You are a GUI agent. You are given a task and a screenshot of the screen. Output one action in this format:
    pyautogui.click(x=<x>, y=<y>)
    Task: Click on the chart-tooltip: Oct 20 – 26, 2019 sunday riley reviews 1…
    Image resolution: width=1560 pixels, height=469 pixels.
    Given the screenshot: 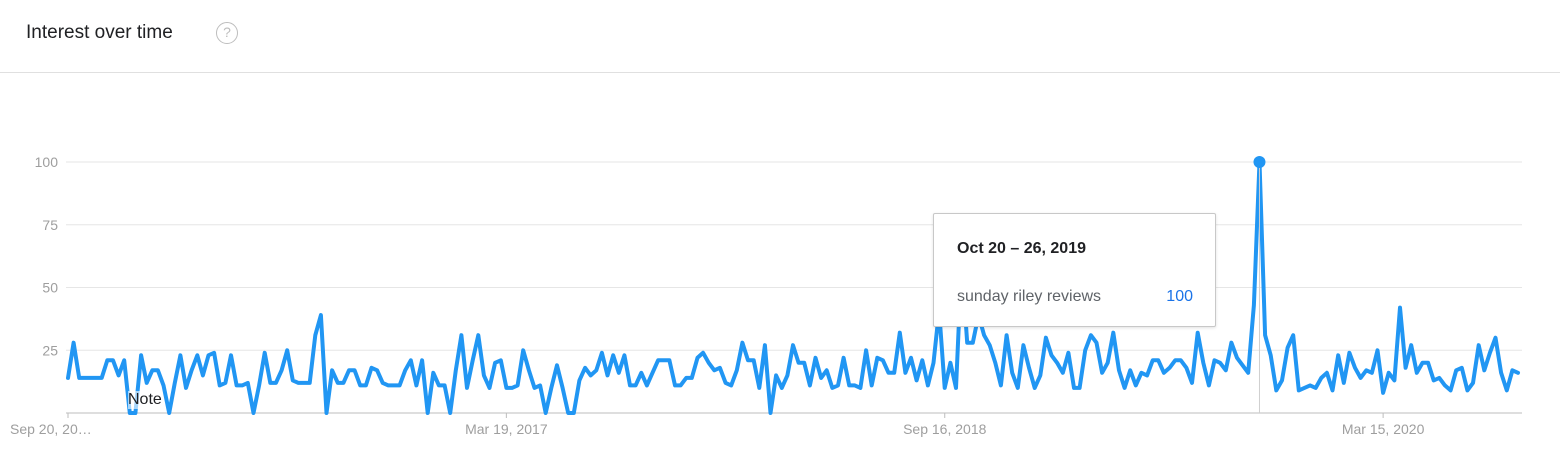 What is the action you would take?
    pyautogui.click(x=1074, y=270)
    